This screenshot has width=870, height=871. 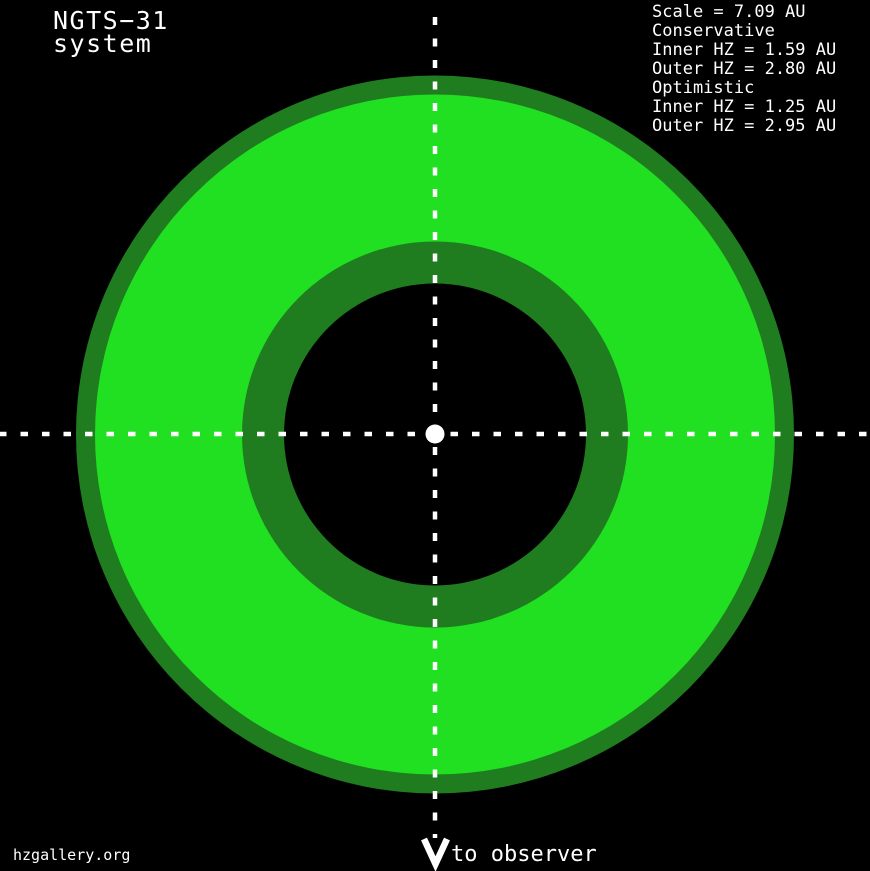 What do you see at coordinates (729, 12) in the screenshot?
I see `hz-info-scale: Scale = 7.09 AU` at bounding box center [729, 12].